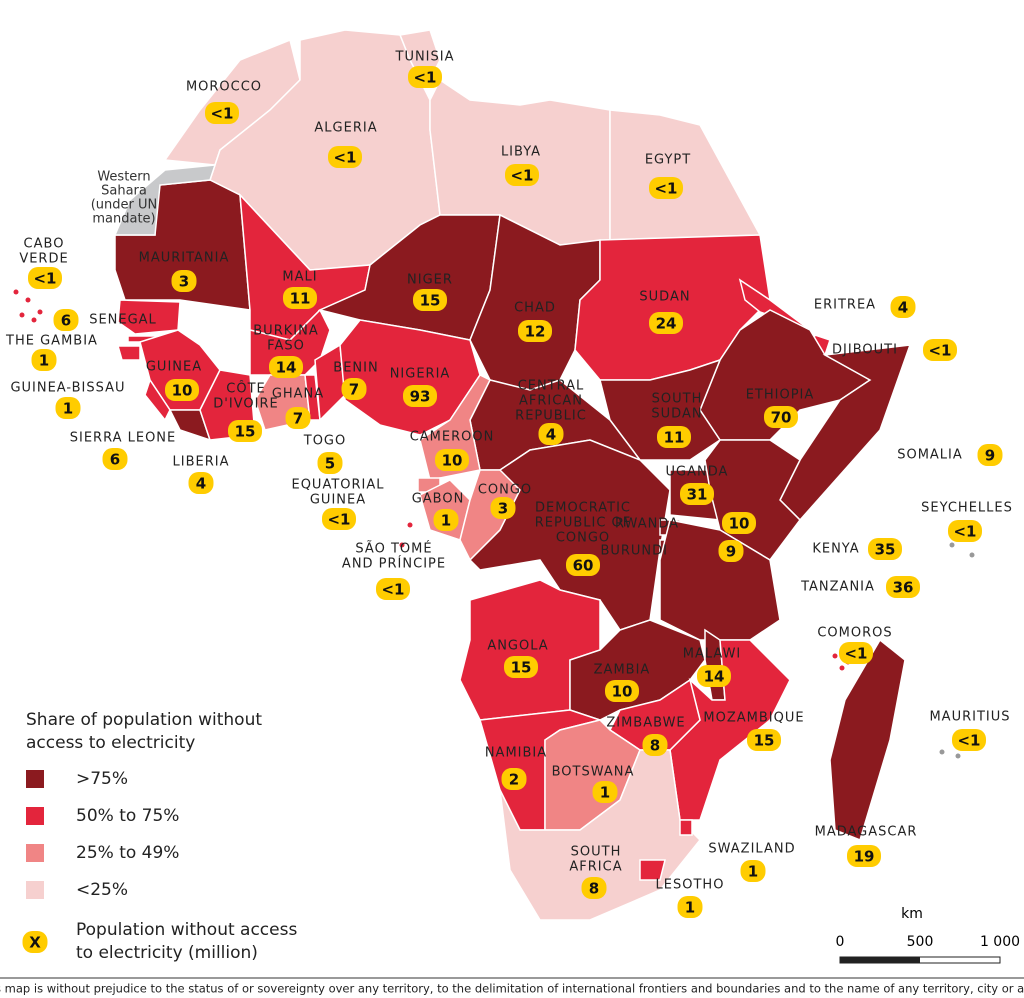 This screenshot has width=1024, height=998. Describe the element at coordinates (835, 549) in the screenshot. I see `country-name: KENYA` at that location.